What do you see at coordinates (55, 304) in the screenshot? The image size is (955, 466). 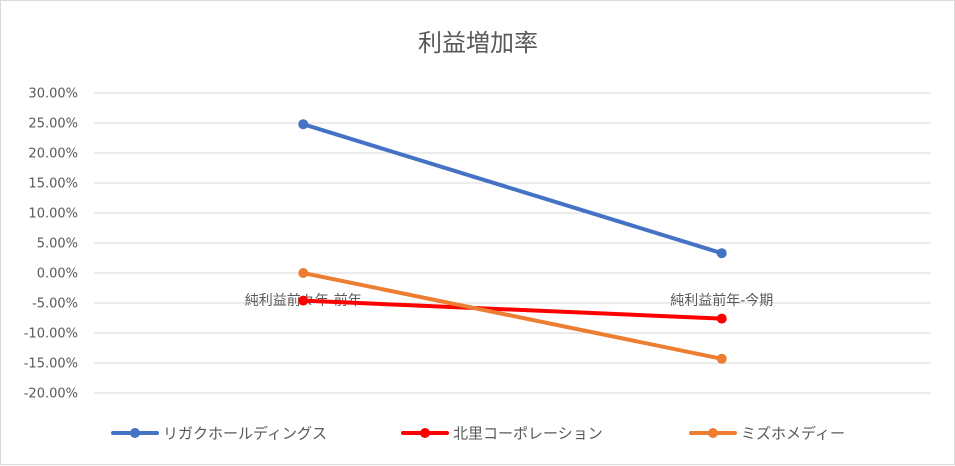 I see `y-tick-label: -5.00%` at bounding box center [55, 304].